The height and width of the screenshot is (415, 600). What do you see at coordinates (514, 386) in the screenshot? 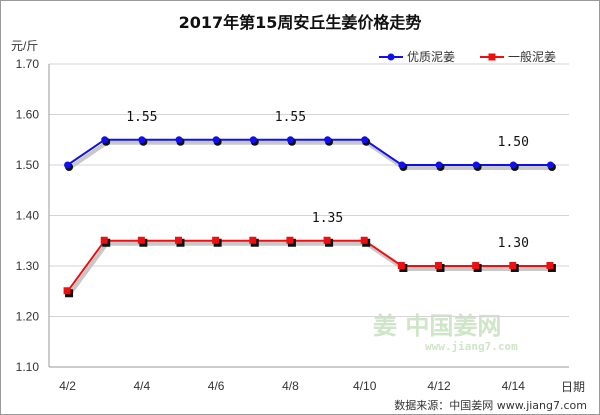
I see `x-tick-label: 4/14` at bounding box center [514, 386].